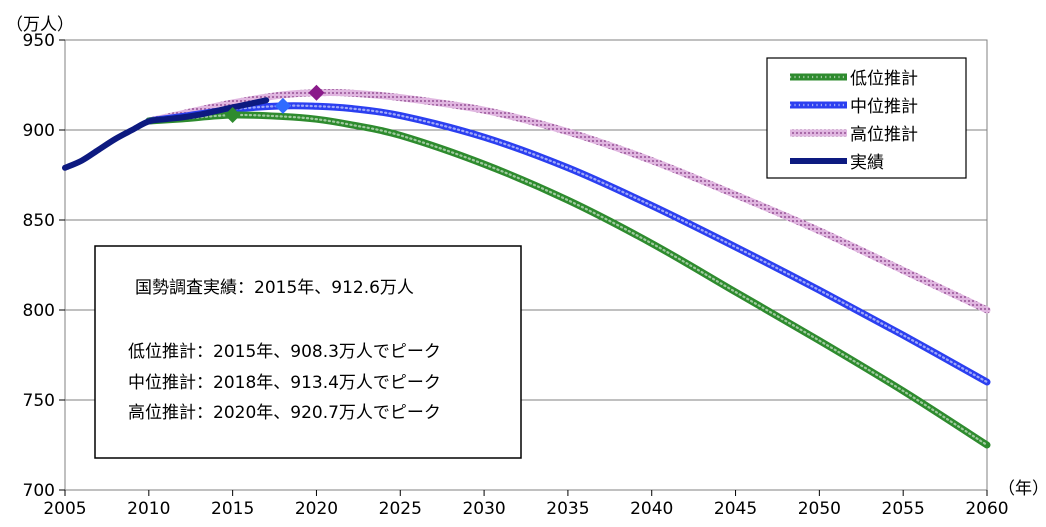 The height and width of the screenshot is (527, 1046). What do you see at coordinates (284, 383) in the screenshot?
I see `annotation-line: 中位推計：2018年、913.4万人でピーク` at bounding box center [284, 383].